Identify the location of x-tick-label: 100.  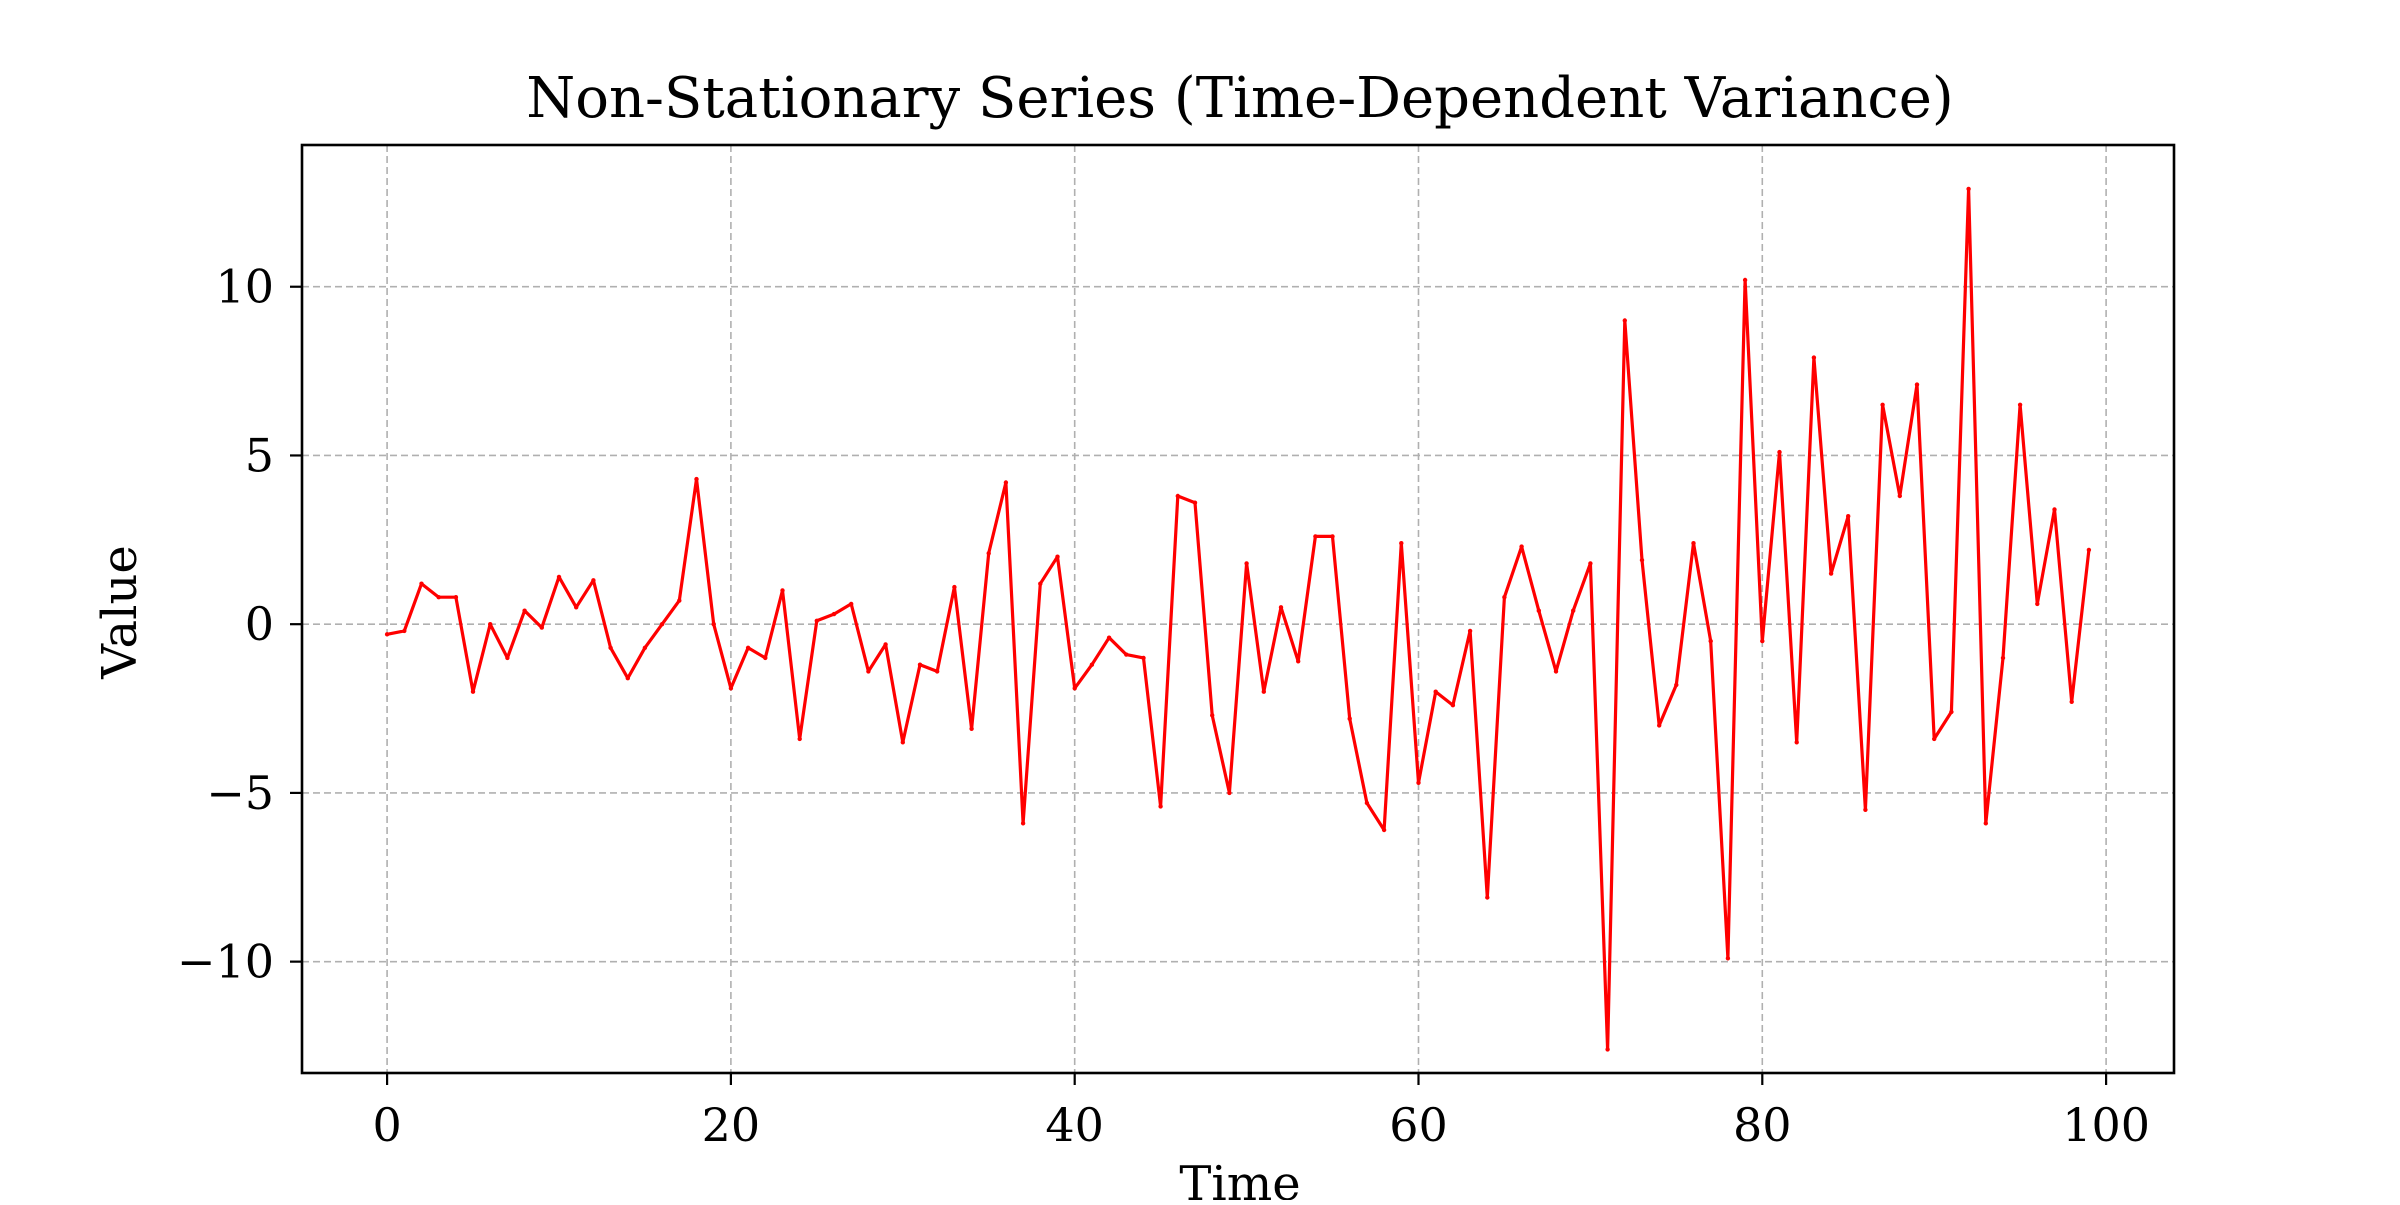
(2106, 1125).